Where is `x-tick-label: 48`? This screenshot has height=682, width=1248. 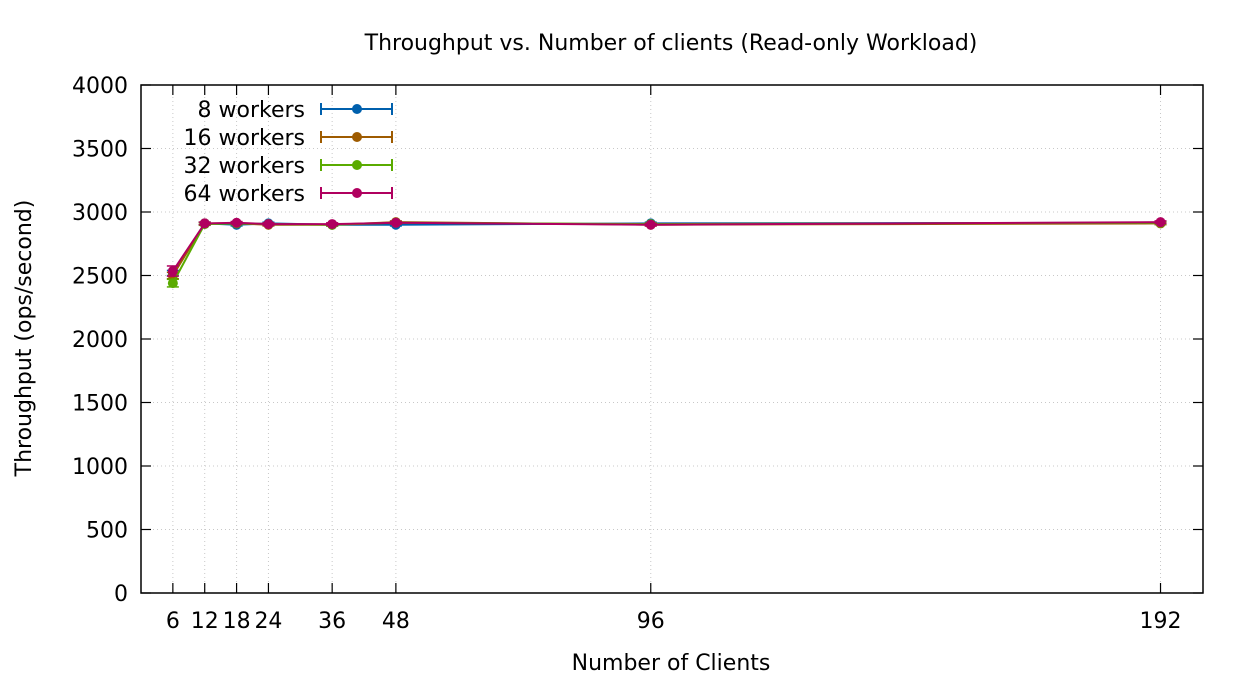
x-tick-label: 48 is located at coordinates (396, 621).